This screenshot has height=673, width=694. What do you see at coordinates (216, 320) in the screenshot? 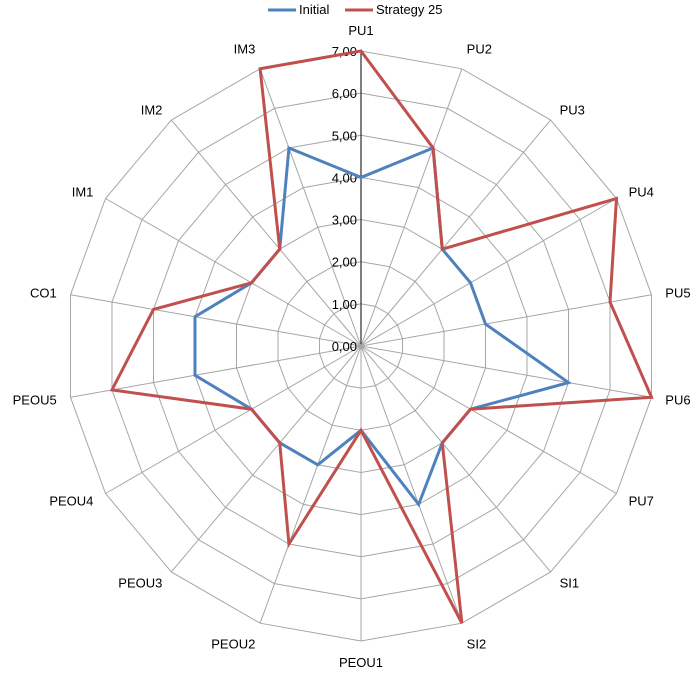
I see `spoke-co1` at bounding box center [216, 320].